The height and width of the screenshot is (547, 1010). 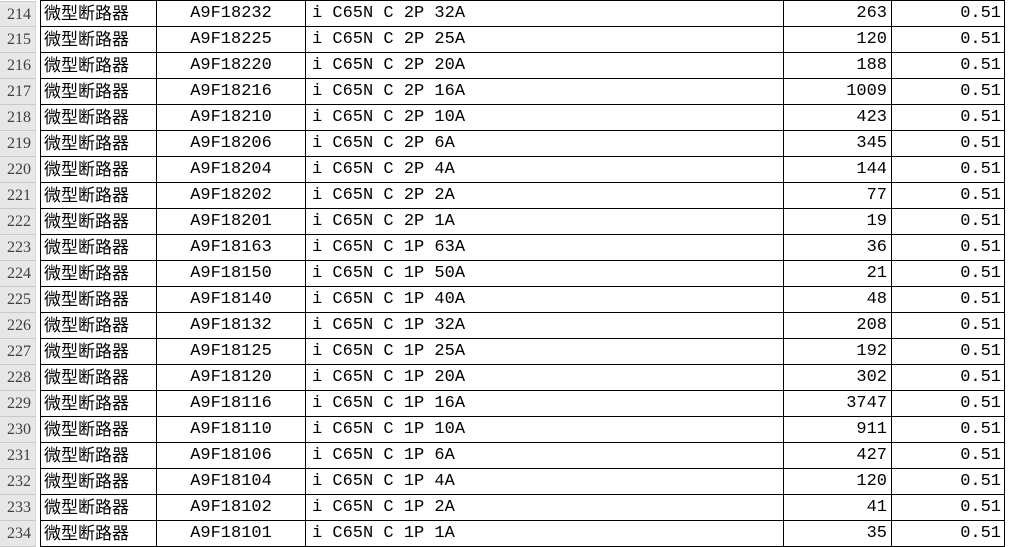 I want to click on row-number-header: 222, so click(x=18, y=222).